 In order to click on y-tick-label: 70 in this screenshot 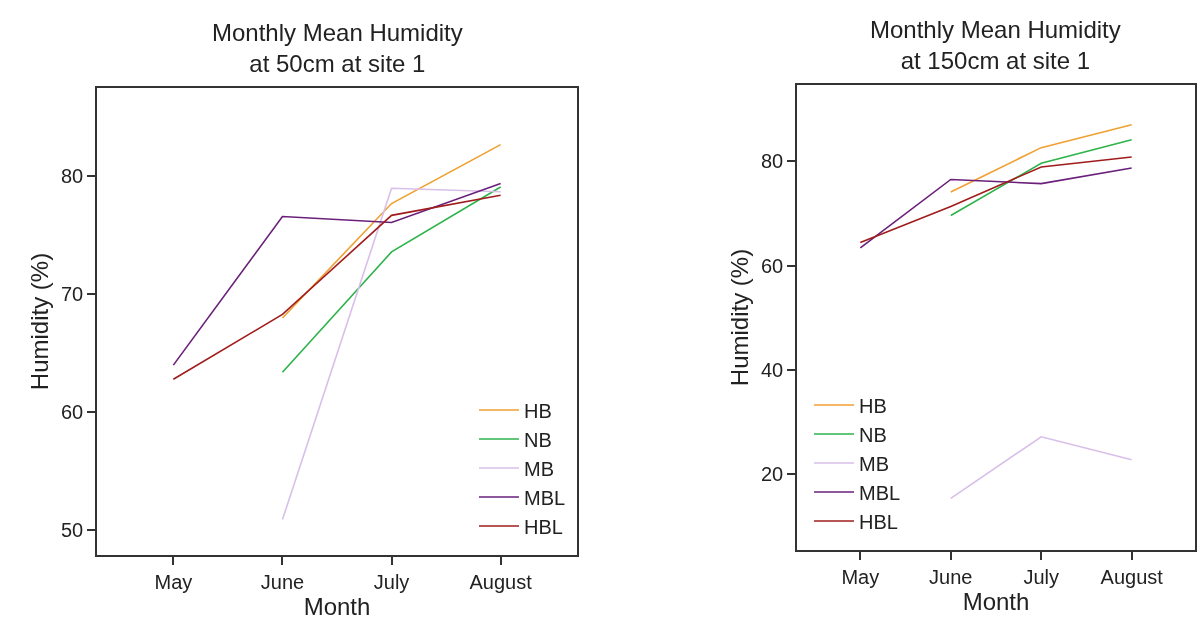, I will do `click(72, 294)`.